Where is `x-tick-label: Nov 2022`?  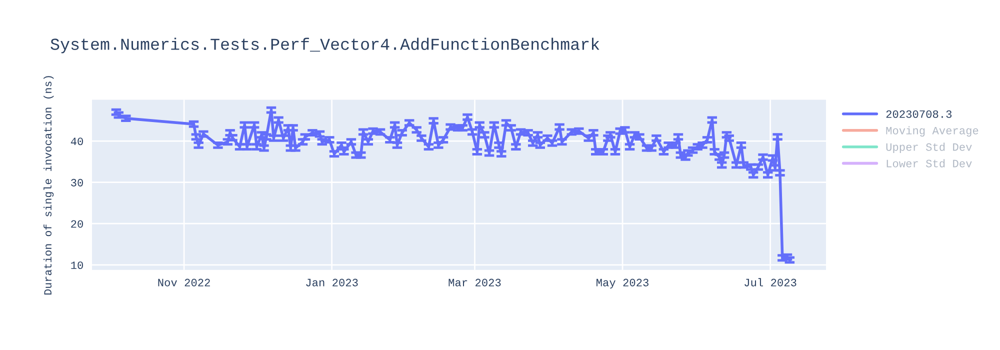
x-tick-label: Nov 2022 is located at coordinates (184, 282).